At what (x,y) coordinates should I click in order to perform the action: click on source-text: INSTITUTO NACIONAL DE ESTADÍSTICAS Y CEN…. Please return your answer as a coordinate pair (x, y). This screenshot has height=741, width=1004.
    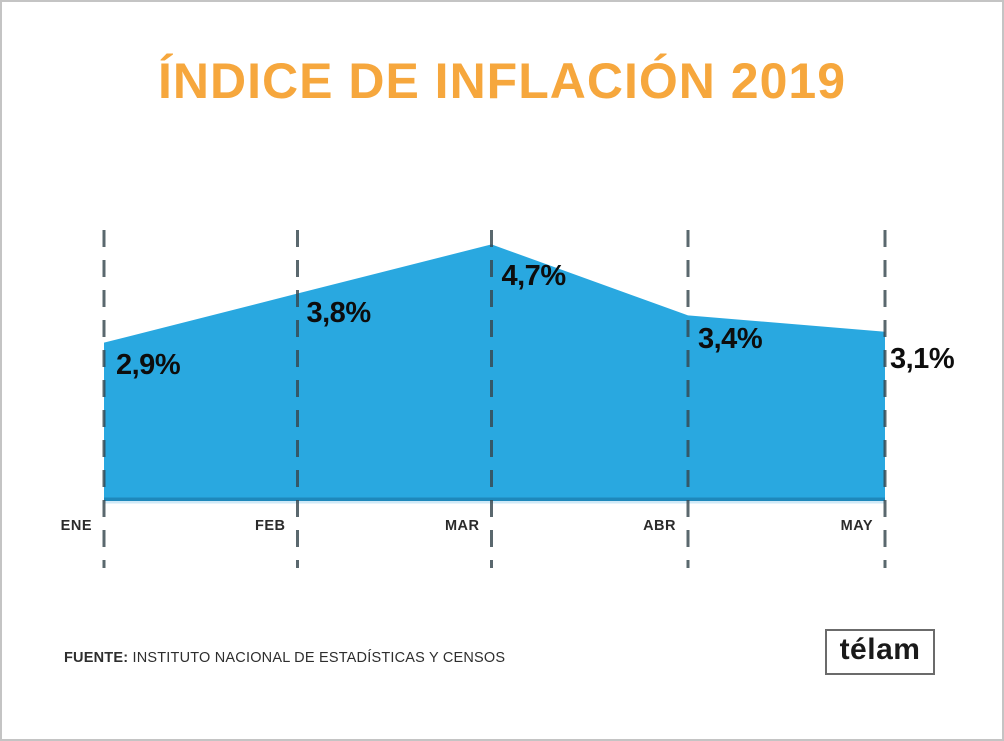
    Looking at the image, I should click on (319, 658).